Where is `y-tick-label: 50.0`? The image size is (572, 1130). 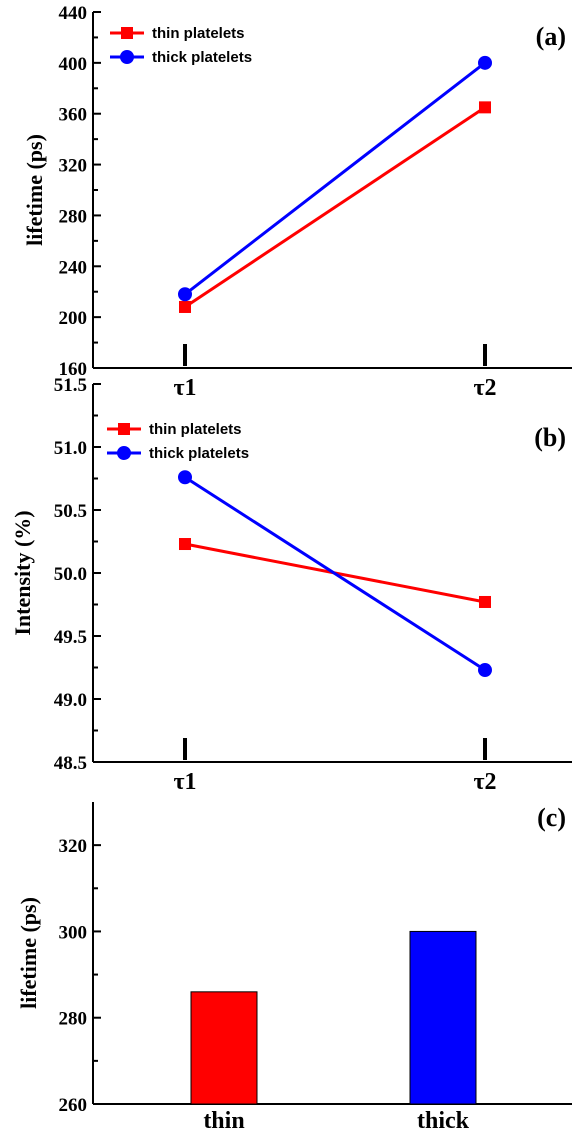 y-tick-label: 50.0 is located at coordinates (70, 574).